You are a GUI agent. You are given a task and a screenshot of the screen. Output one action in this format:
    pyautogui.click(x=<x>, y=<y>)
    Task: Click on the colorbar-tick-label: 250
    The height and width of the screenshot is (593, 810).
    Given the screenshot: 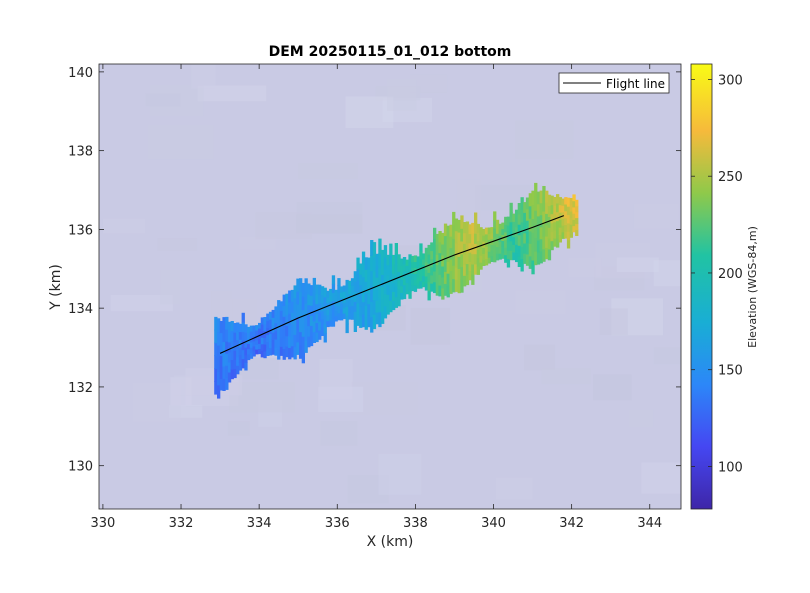 What is the action you would take?
    pyautogui.click(x=730, y=177)
    